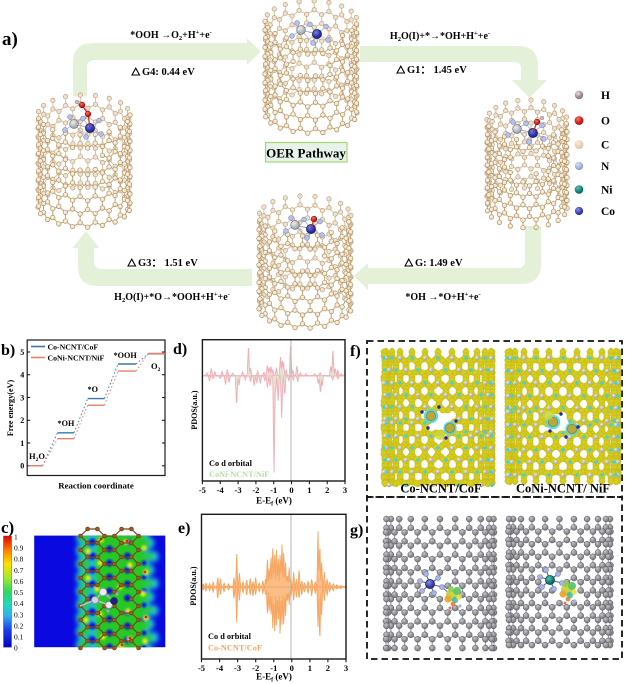 Image resolution: width=628 pixels, height=684 pixels. What do you see at coordinates (19, 603) in the screenshot?
I see `svg-text: 0.4` at bounding box center [19, 603].